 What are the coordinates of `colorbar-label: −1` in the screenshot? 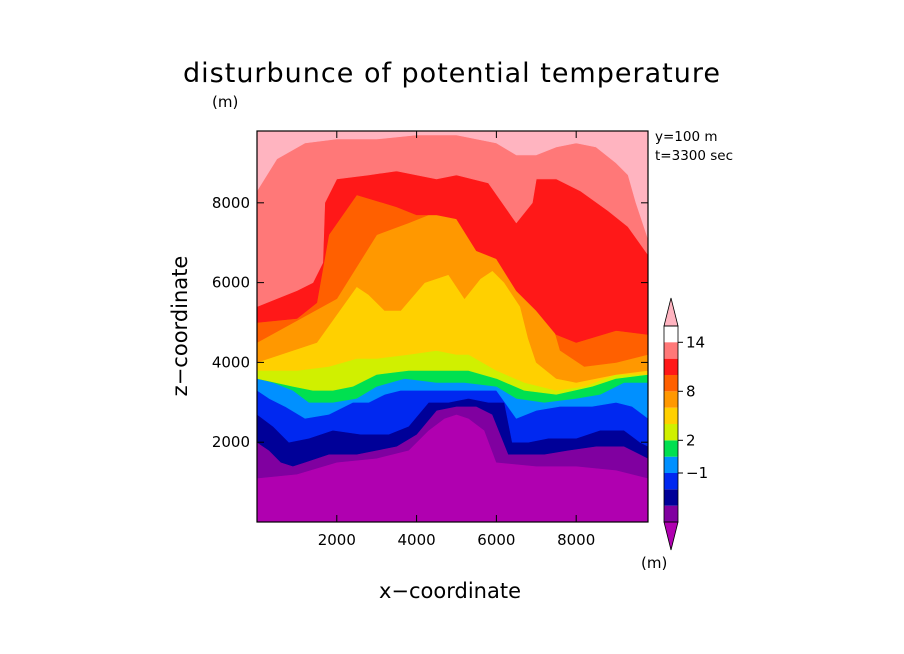 It's located at (697, 473).